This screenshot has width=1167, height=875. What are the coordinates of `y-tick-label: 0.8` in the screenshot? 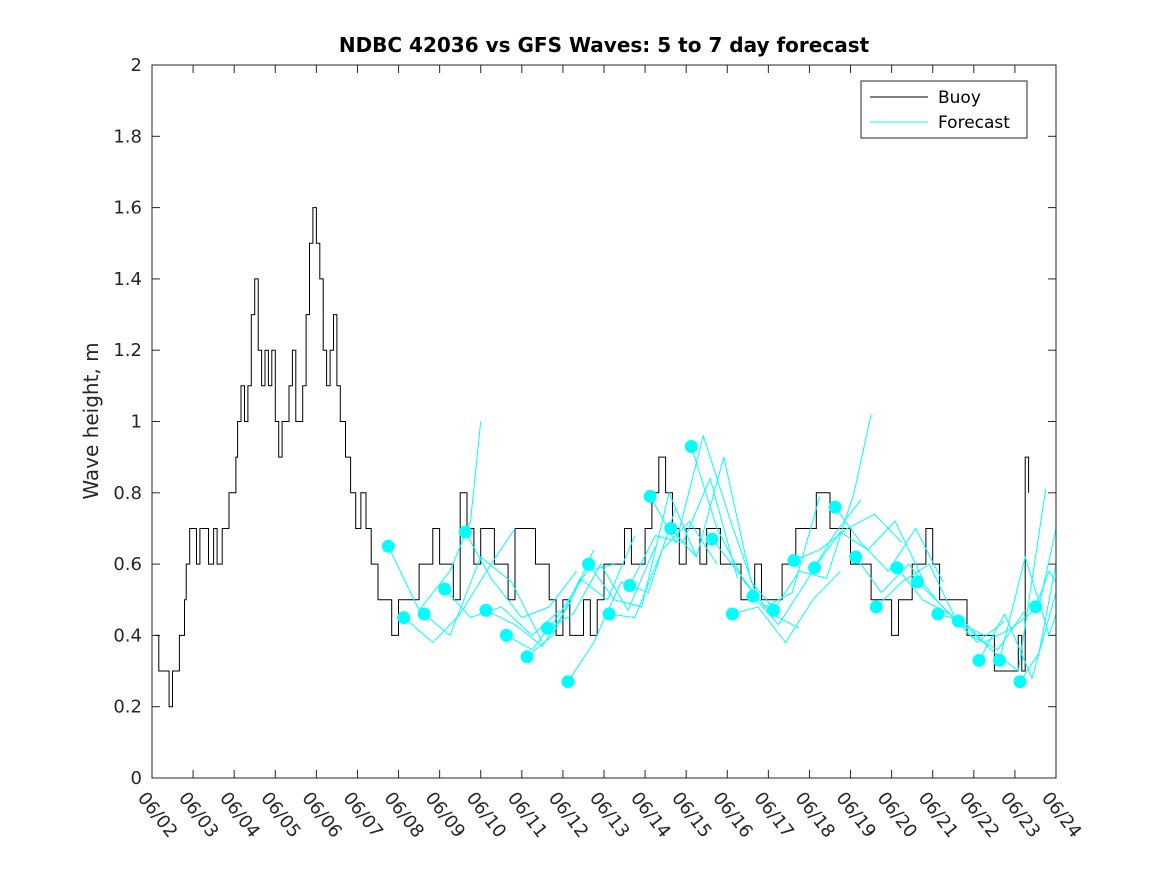 It's located at (127, 493).